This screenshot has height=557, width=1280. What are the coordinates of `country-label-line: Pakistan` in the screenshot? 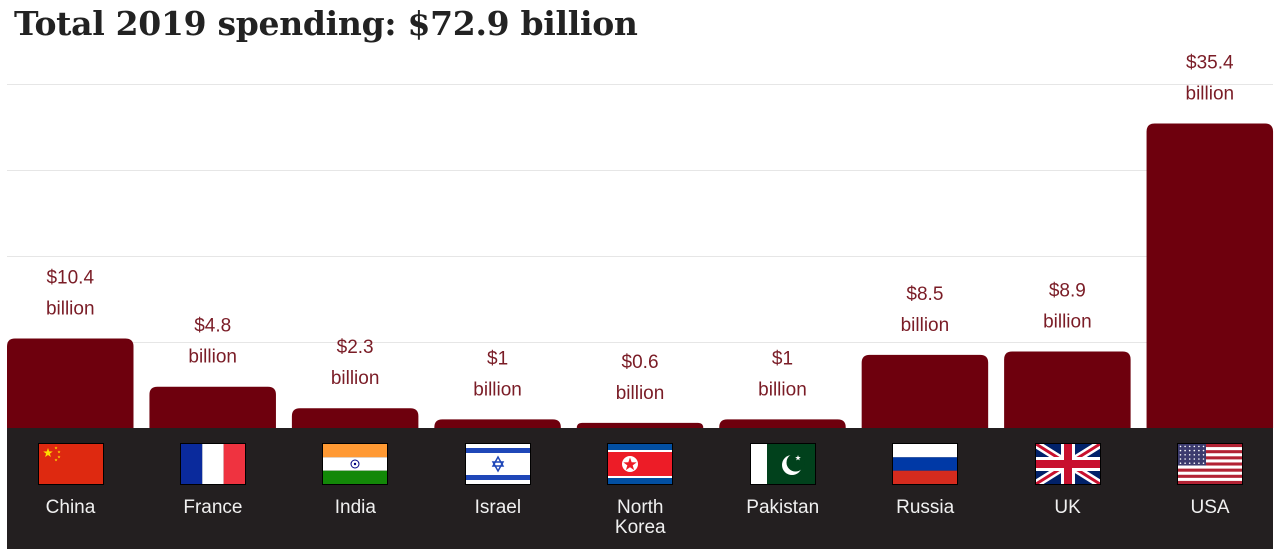 It's located at (783, 507).